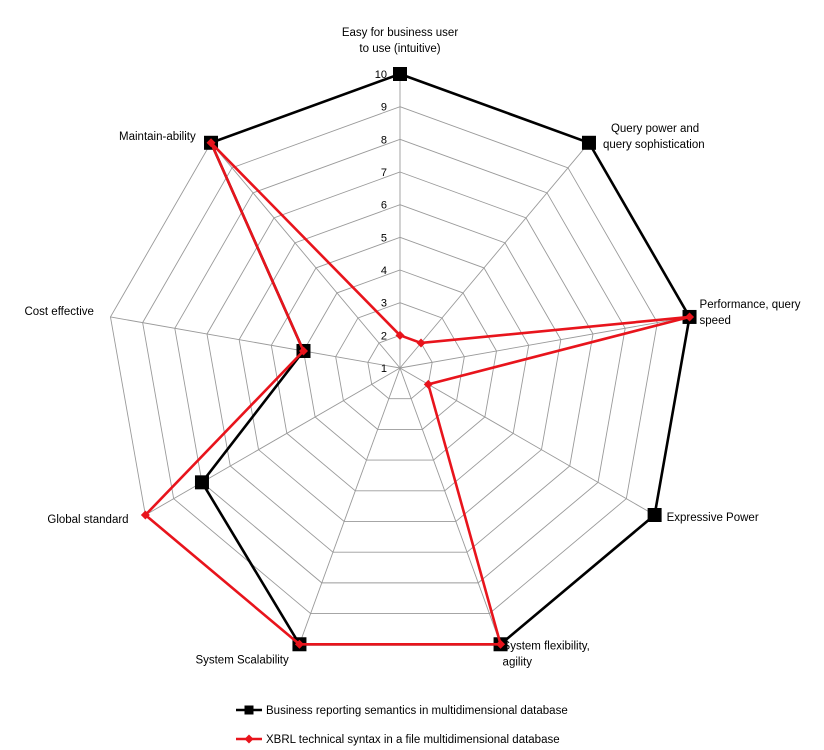  I want to click on tick-label: 2, so click(384, 336).